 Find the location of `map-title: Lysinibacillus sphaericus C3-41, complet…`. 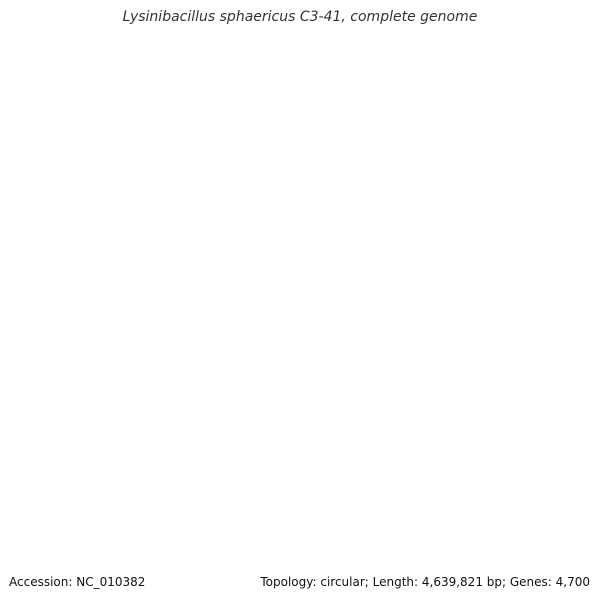

map-title: Lysinibacillus sphaericus C3-41, complet… is located at coordinates (300, 17).